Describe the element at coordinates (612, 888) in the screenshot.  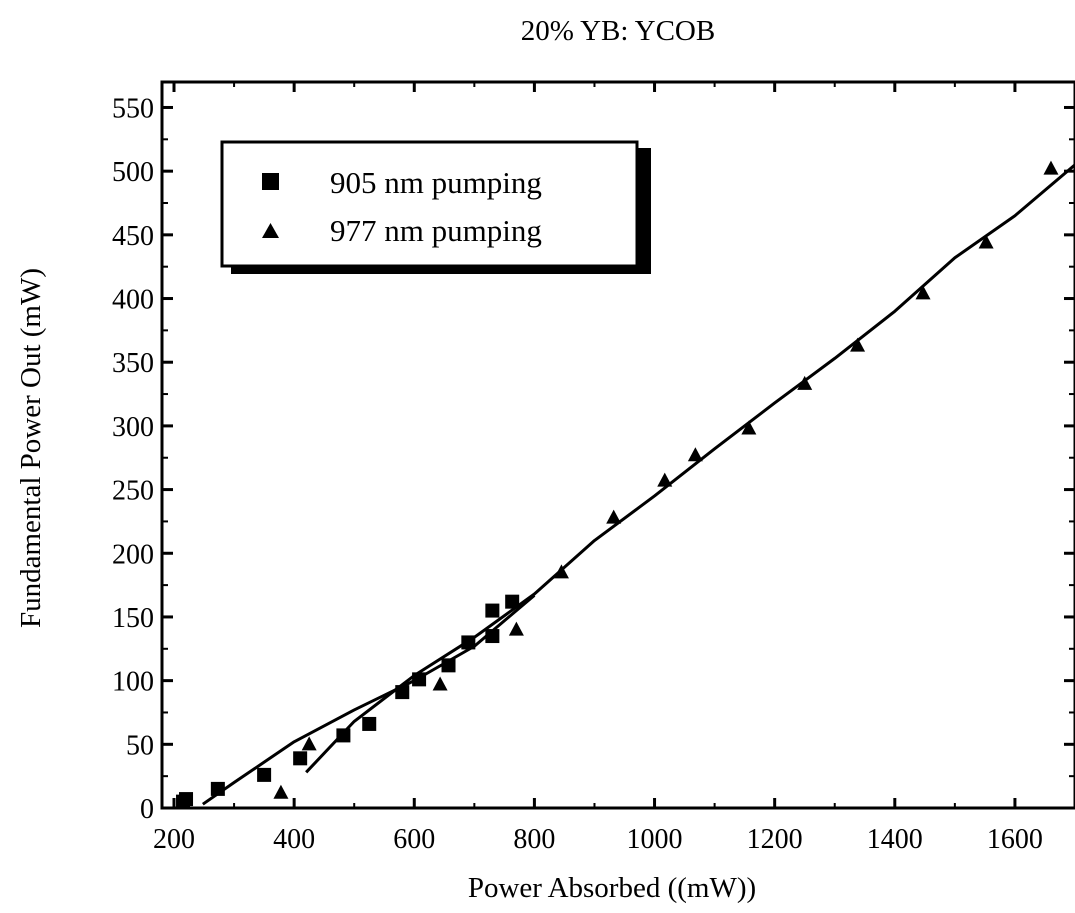
I see `x-axis-label: Power Absorbed ((mW))` at that location.